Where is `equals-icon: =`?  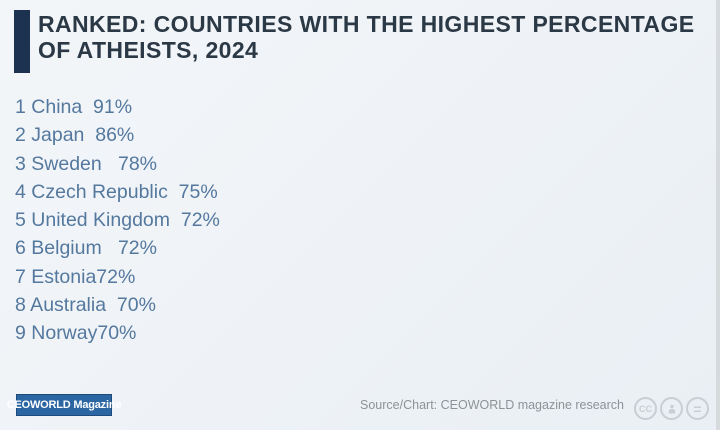 equals-icon: = is located at coordinates (697, 408).